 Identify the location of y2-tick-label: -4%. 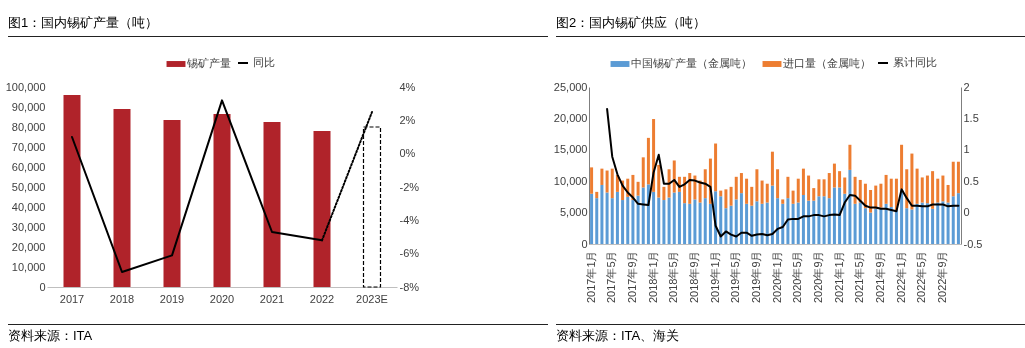
(409, 219).